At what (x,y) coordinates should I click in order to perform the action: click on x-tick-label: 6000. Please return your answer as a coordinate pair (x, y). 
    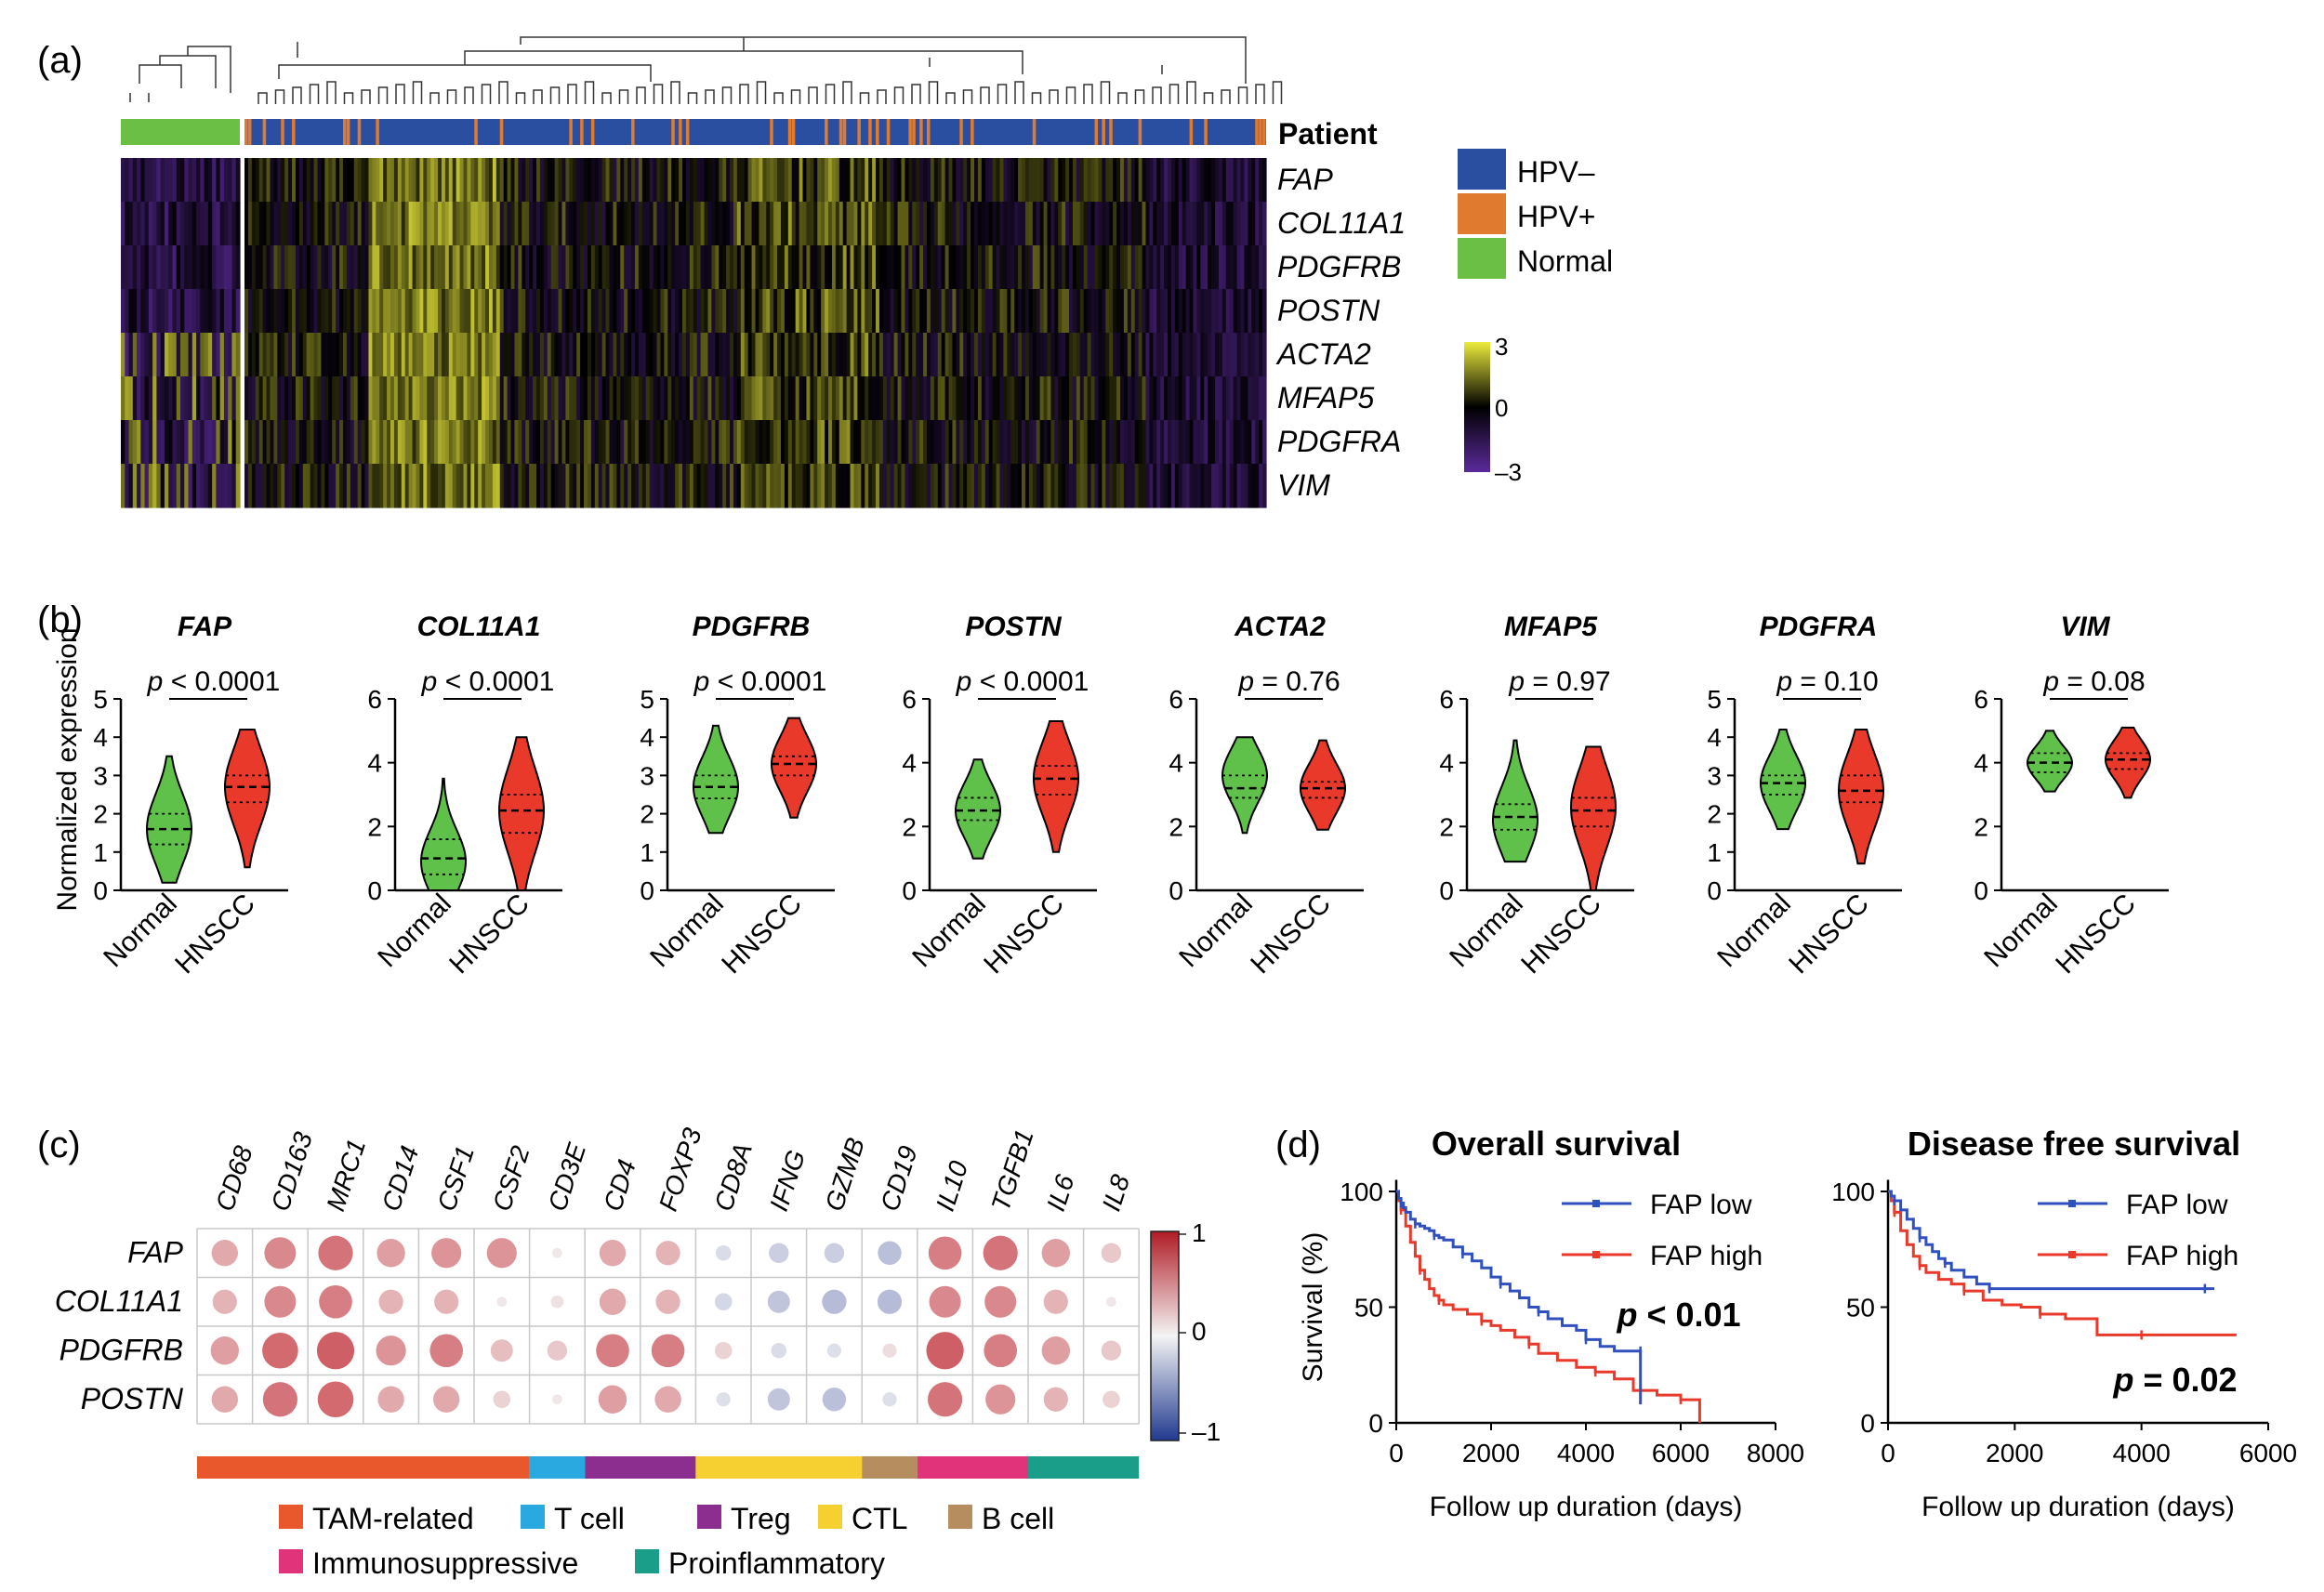
    Looking at the image, I should click on (1681, 1453).